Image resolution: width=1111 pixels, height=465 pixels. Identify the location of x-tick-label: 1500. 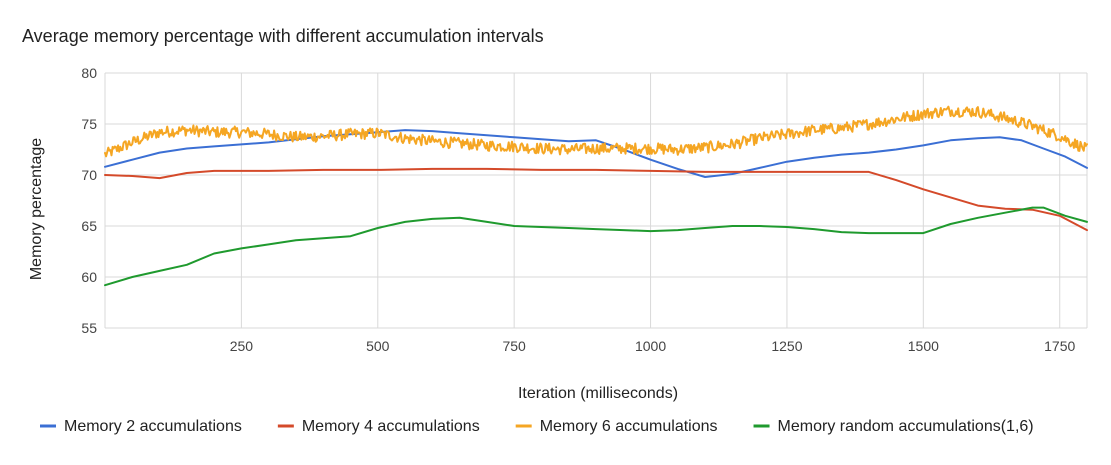
(923, 346).